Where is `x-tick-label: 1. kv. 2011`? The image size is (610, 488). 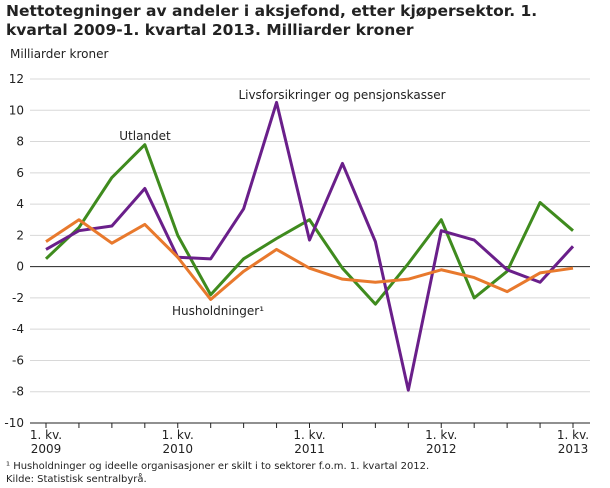 x-tick-label: 1. kv. 2011 is located at coordinates (309, 442).